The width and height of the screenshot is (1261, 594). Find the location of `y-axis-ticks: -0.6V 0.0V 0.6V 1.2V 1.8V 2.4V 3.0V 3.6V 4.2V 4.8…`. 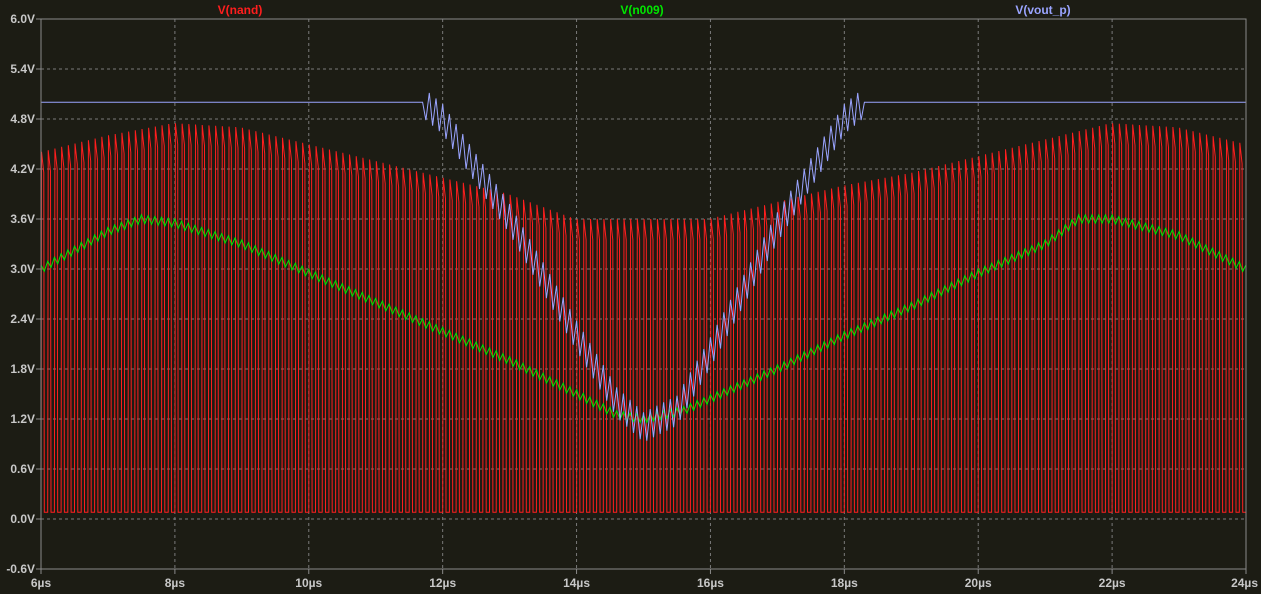

y-axis-ticks: -0.6V 0.0V 0.6V 1.2V 1.8V 2.4V 3.0V 3.6V 4.2V 4.8… is located at coordinates (23, 294).